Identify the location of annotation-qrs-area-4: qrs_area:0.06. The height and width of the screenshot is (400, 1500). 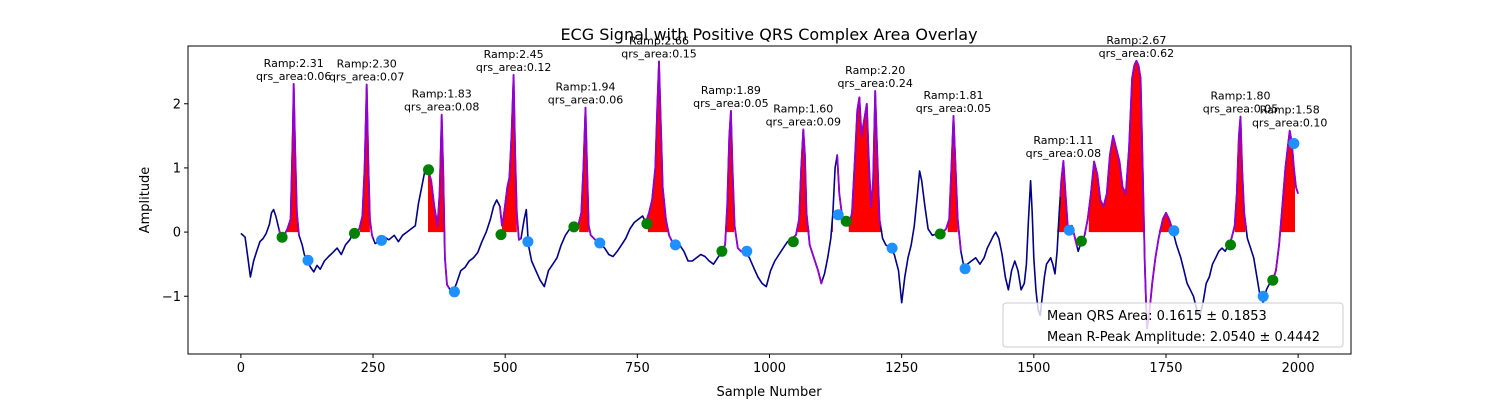
(585, 100).